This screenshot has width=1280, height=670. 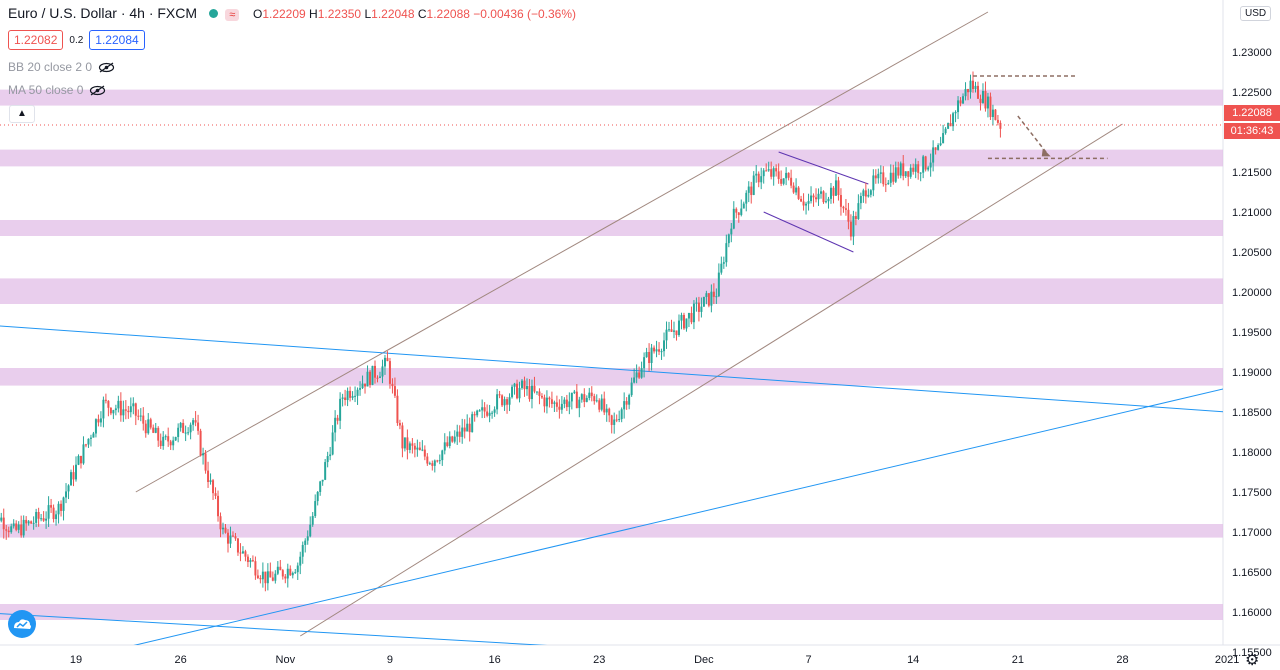 What do you see at coordinates (22, 624) in the screenshot?
I see `tradingview-logo` at bounding box center [22, 624].